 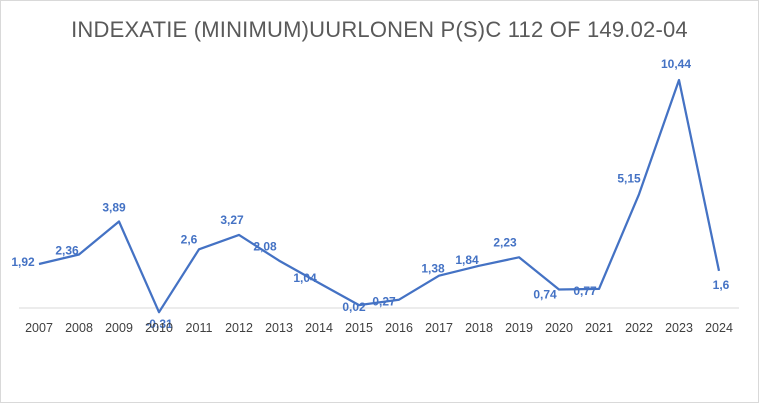 What do you see at coordinates (559, 328) in the screenshot?
I see `x-tick-2020: 2020` at bounding box center [559, 328].